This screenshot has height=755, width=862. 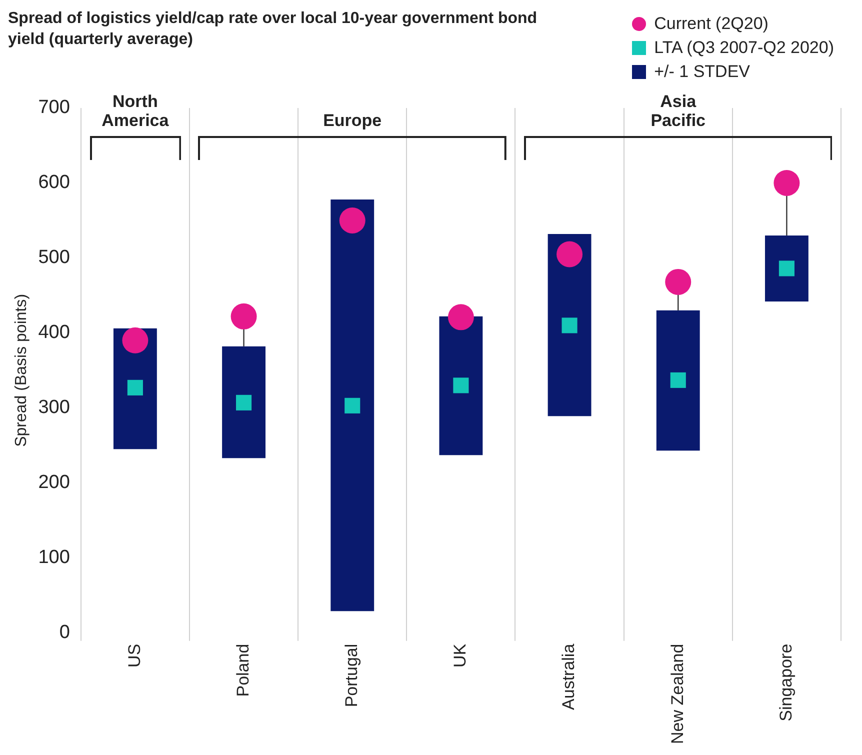 What do you see at coordinates (54, 557) in the screenshot?
I see `y-tick-label: 100` at bounding box center [54, 557].